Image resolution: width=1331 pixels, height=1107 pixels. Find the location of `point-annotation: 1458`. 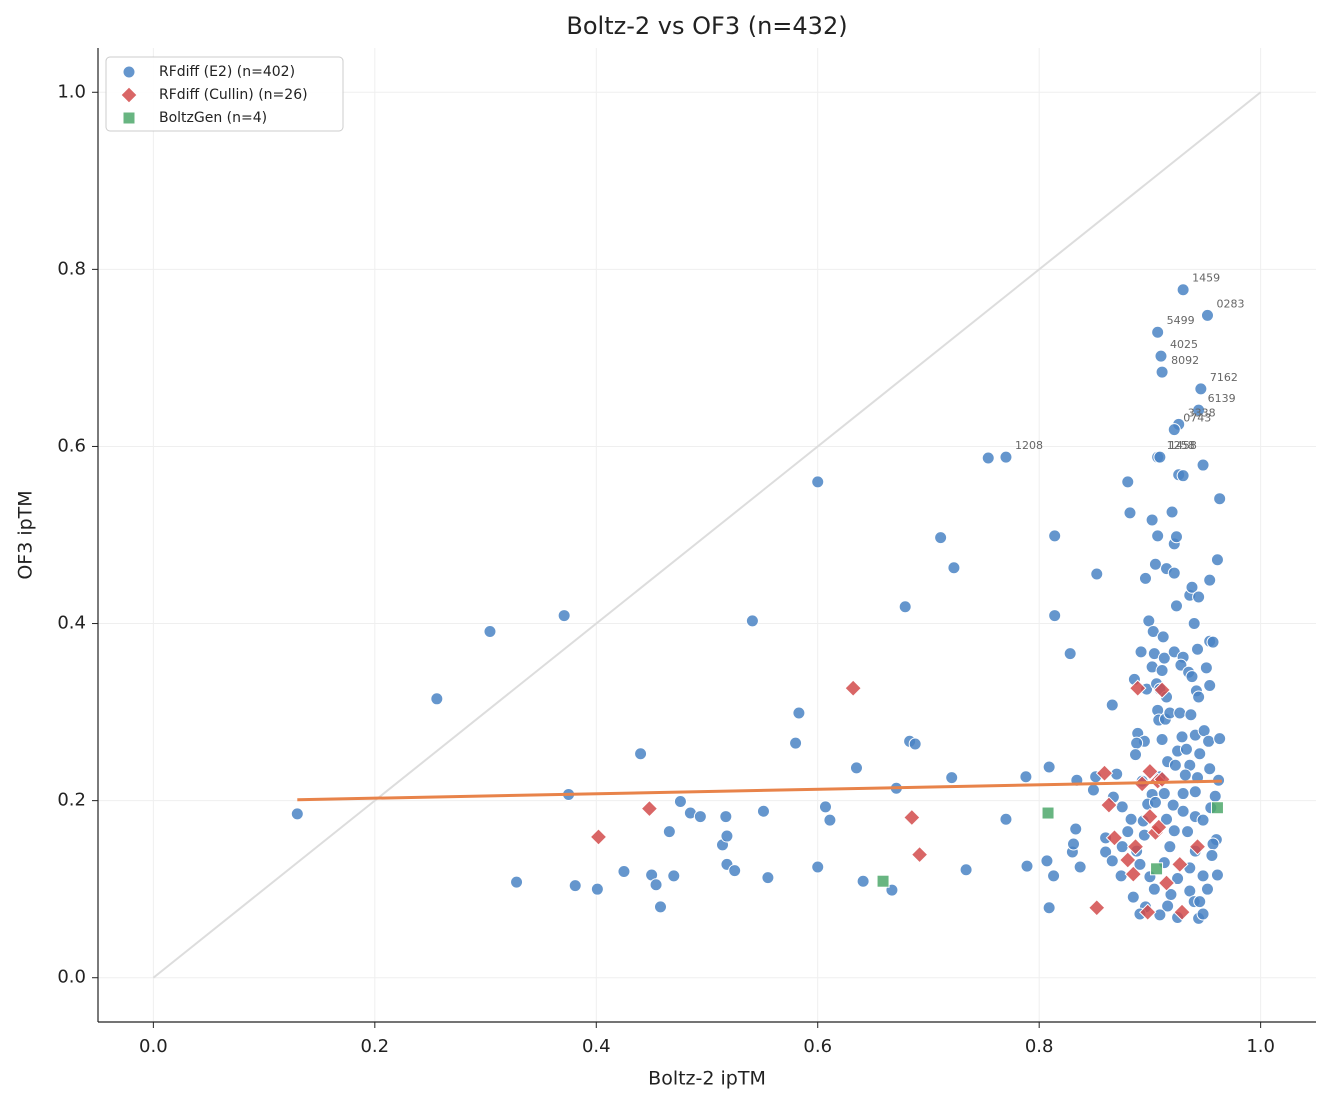

point-annotation: 1458 is located at coordinates (1183, 445).